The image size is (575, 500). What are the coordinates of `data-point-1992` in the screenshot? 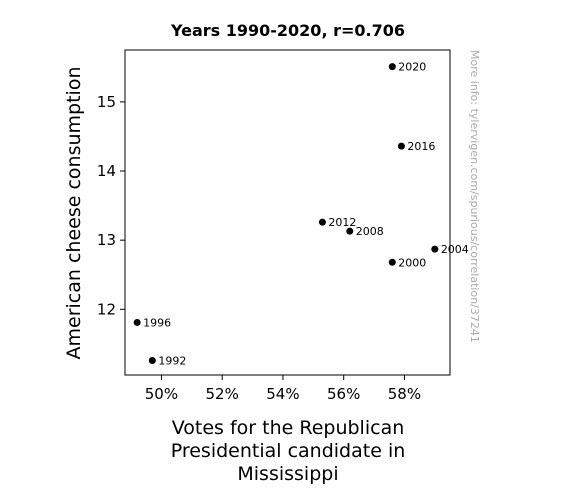 It's located at (152, 360).